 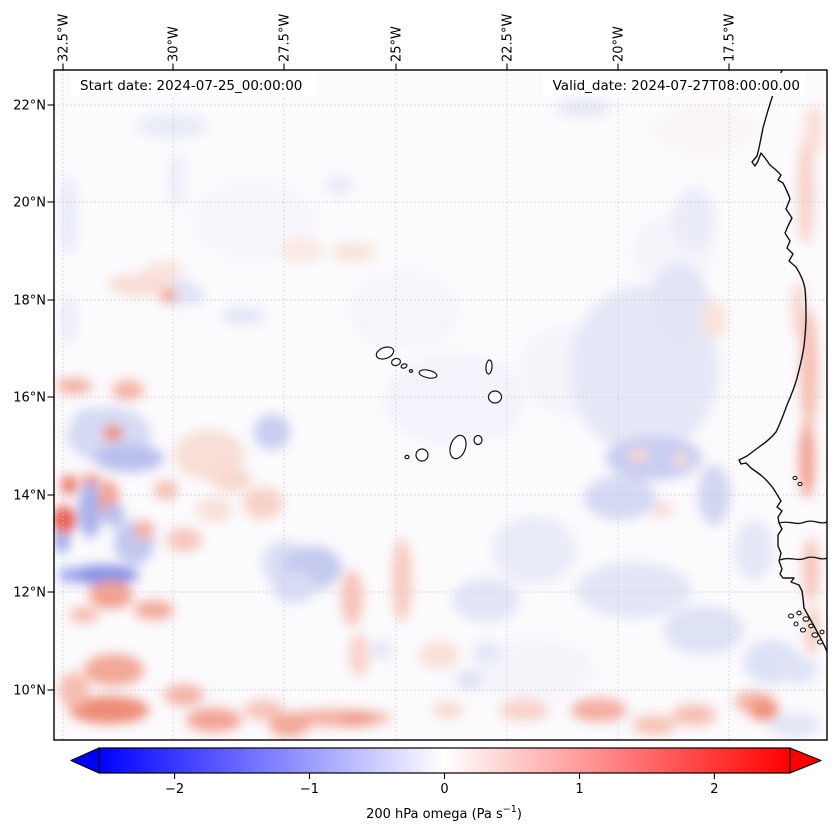 I want to click on y-axis-ticks, so click(x=50, y=397).